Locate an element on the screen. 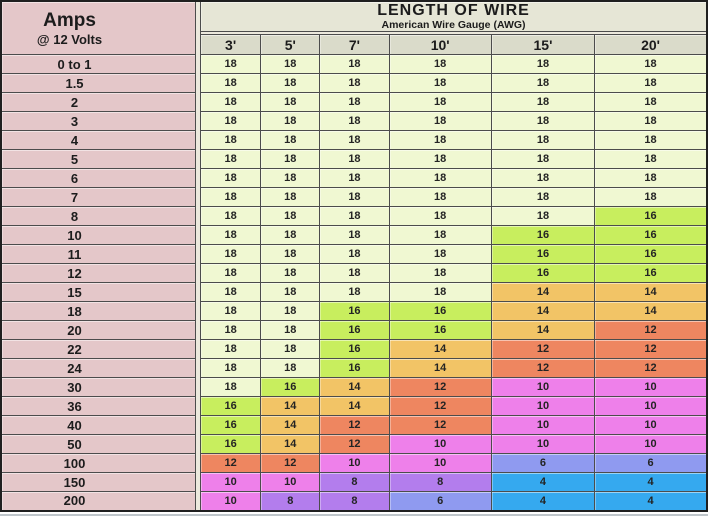  table-row-2: 2 18 18 18 18 18 18 is located at coordinates (354, 102).